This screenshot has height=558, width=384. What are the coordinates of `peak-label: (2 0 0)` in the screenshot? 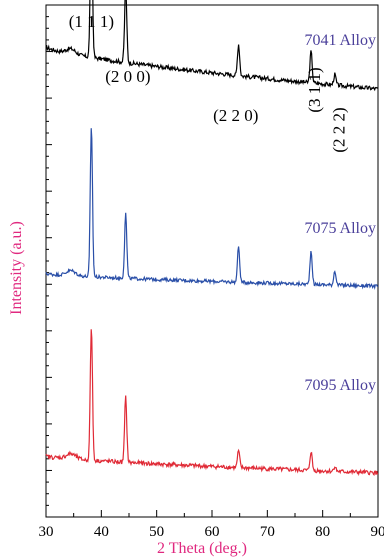 It's located at (127, 76).